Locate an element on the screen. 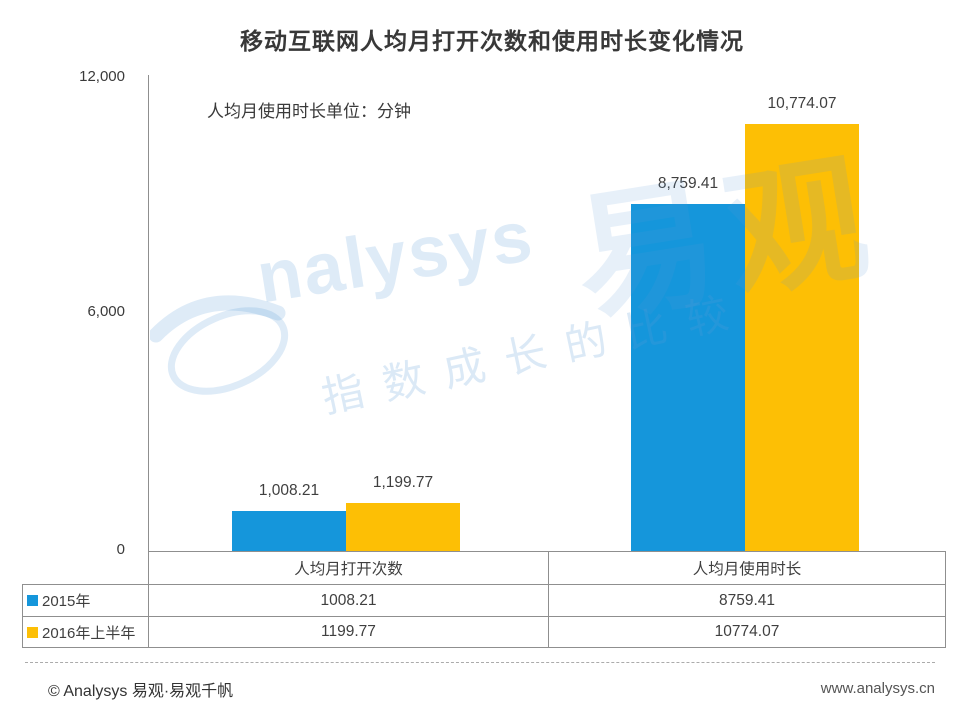 This screenshot has width=960, height=720. bar-value-label-2016年上半年-人均月使用时长: 10,774.07 is located at coordinates (802, 103).